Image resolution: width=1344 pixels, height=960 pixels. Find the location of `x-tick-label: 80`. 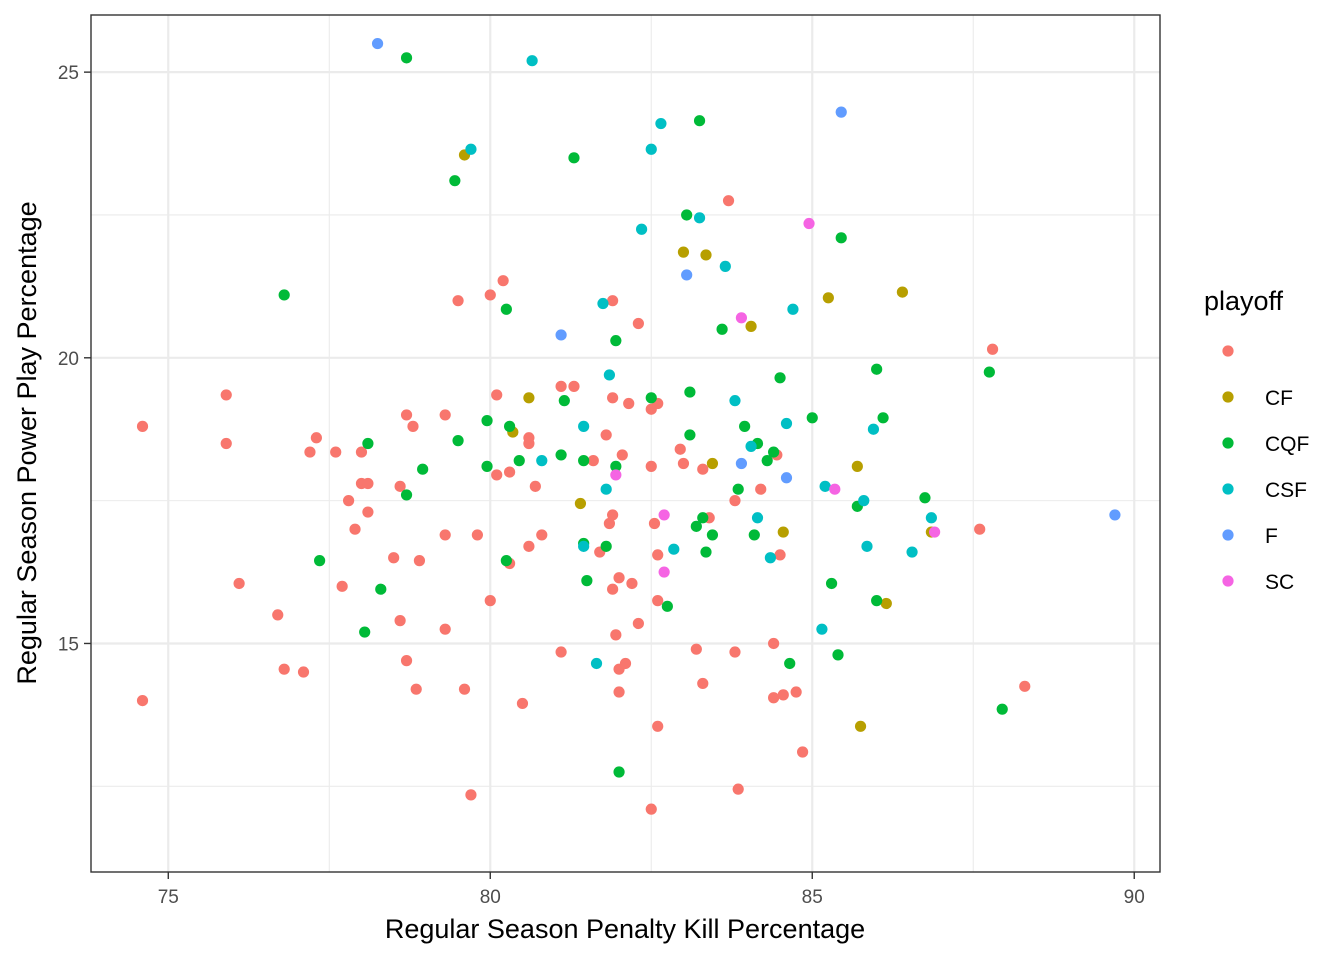

x-tick-label: 80 is located at coordinates (490, 897).